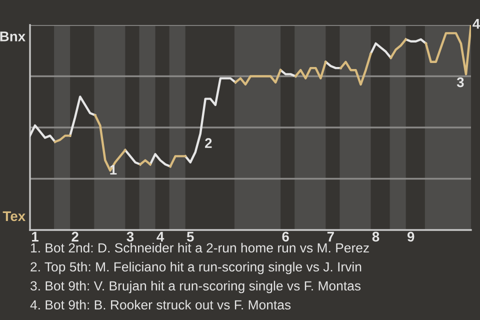 This screenshot has width=480, height=320. What do you see at coordinates (75, 237) in the screenshot?
I see `x-tick-label: 2` at bounding box center [75, 237].